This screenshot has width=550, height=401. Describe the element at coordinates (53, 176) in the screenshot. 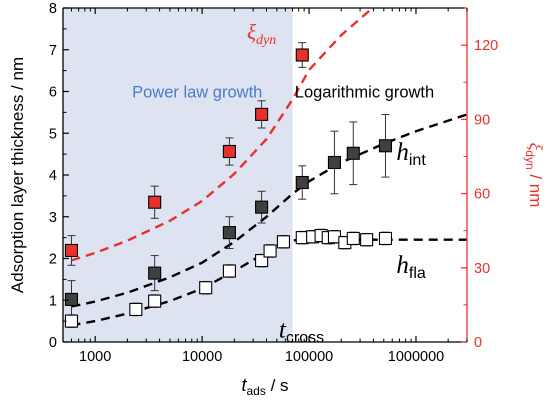

I see `y-left-tick-label: 4` at that location.